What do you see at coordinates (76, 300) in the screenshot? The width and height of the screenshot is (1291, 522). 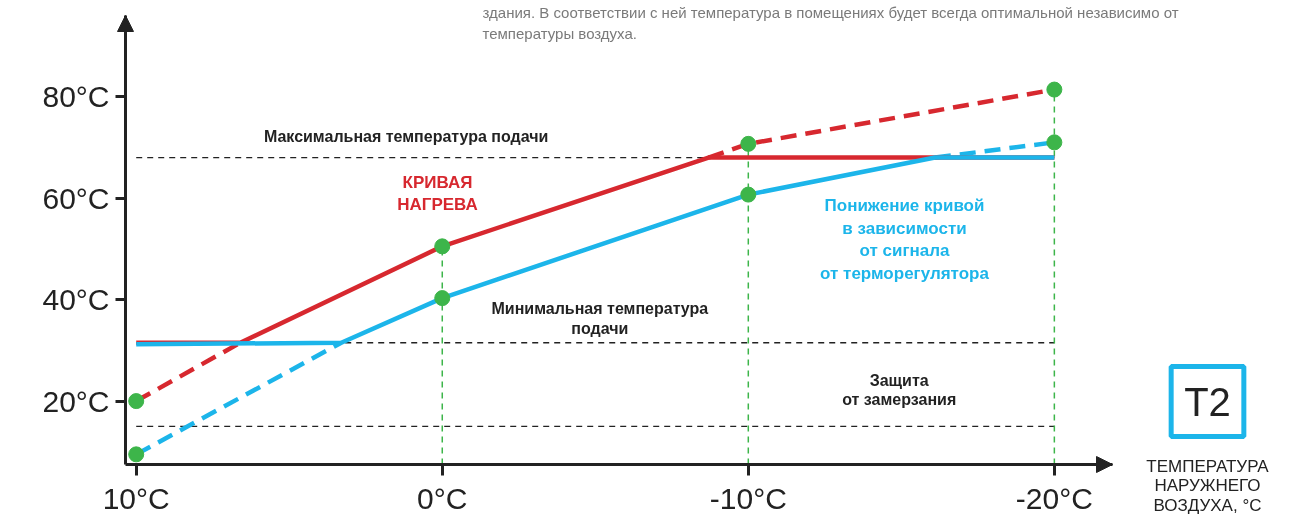 I see `y-tick-label: 40°C` at bounding box center [76, 300].